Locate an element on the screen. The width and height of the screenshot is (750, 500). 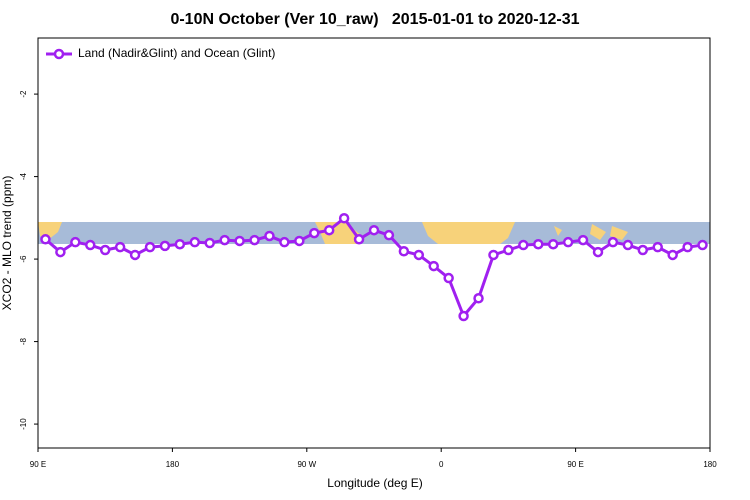
legend-label: Land (Nadir&Glint) and Ocean (Glint) is located at coordinates (176, 53).